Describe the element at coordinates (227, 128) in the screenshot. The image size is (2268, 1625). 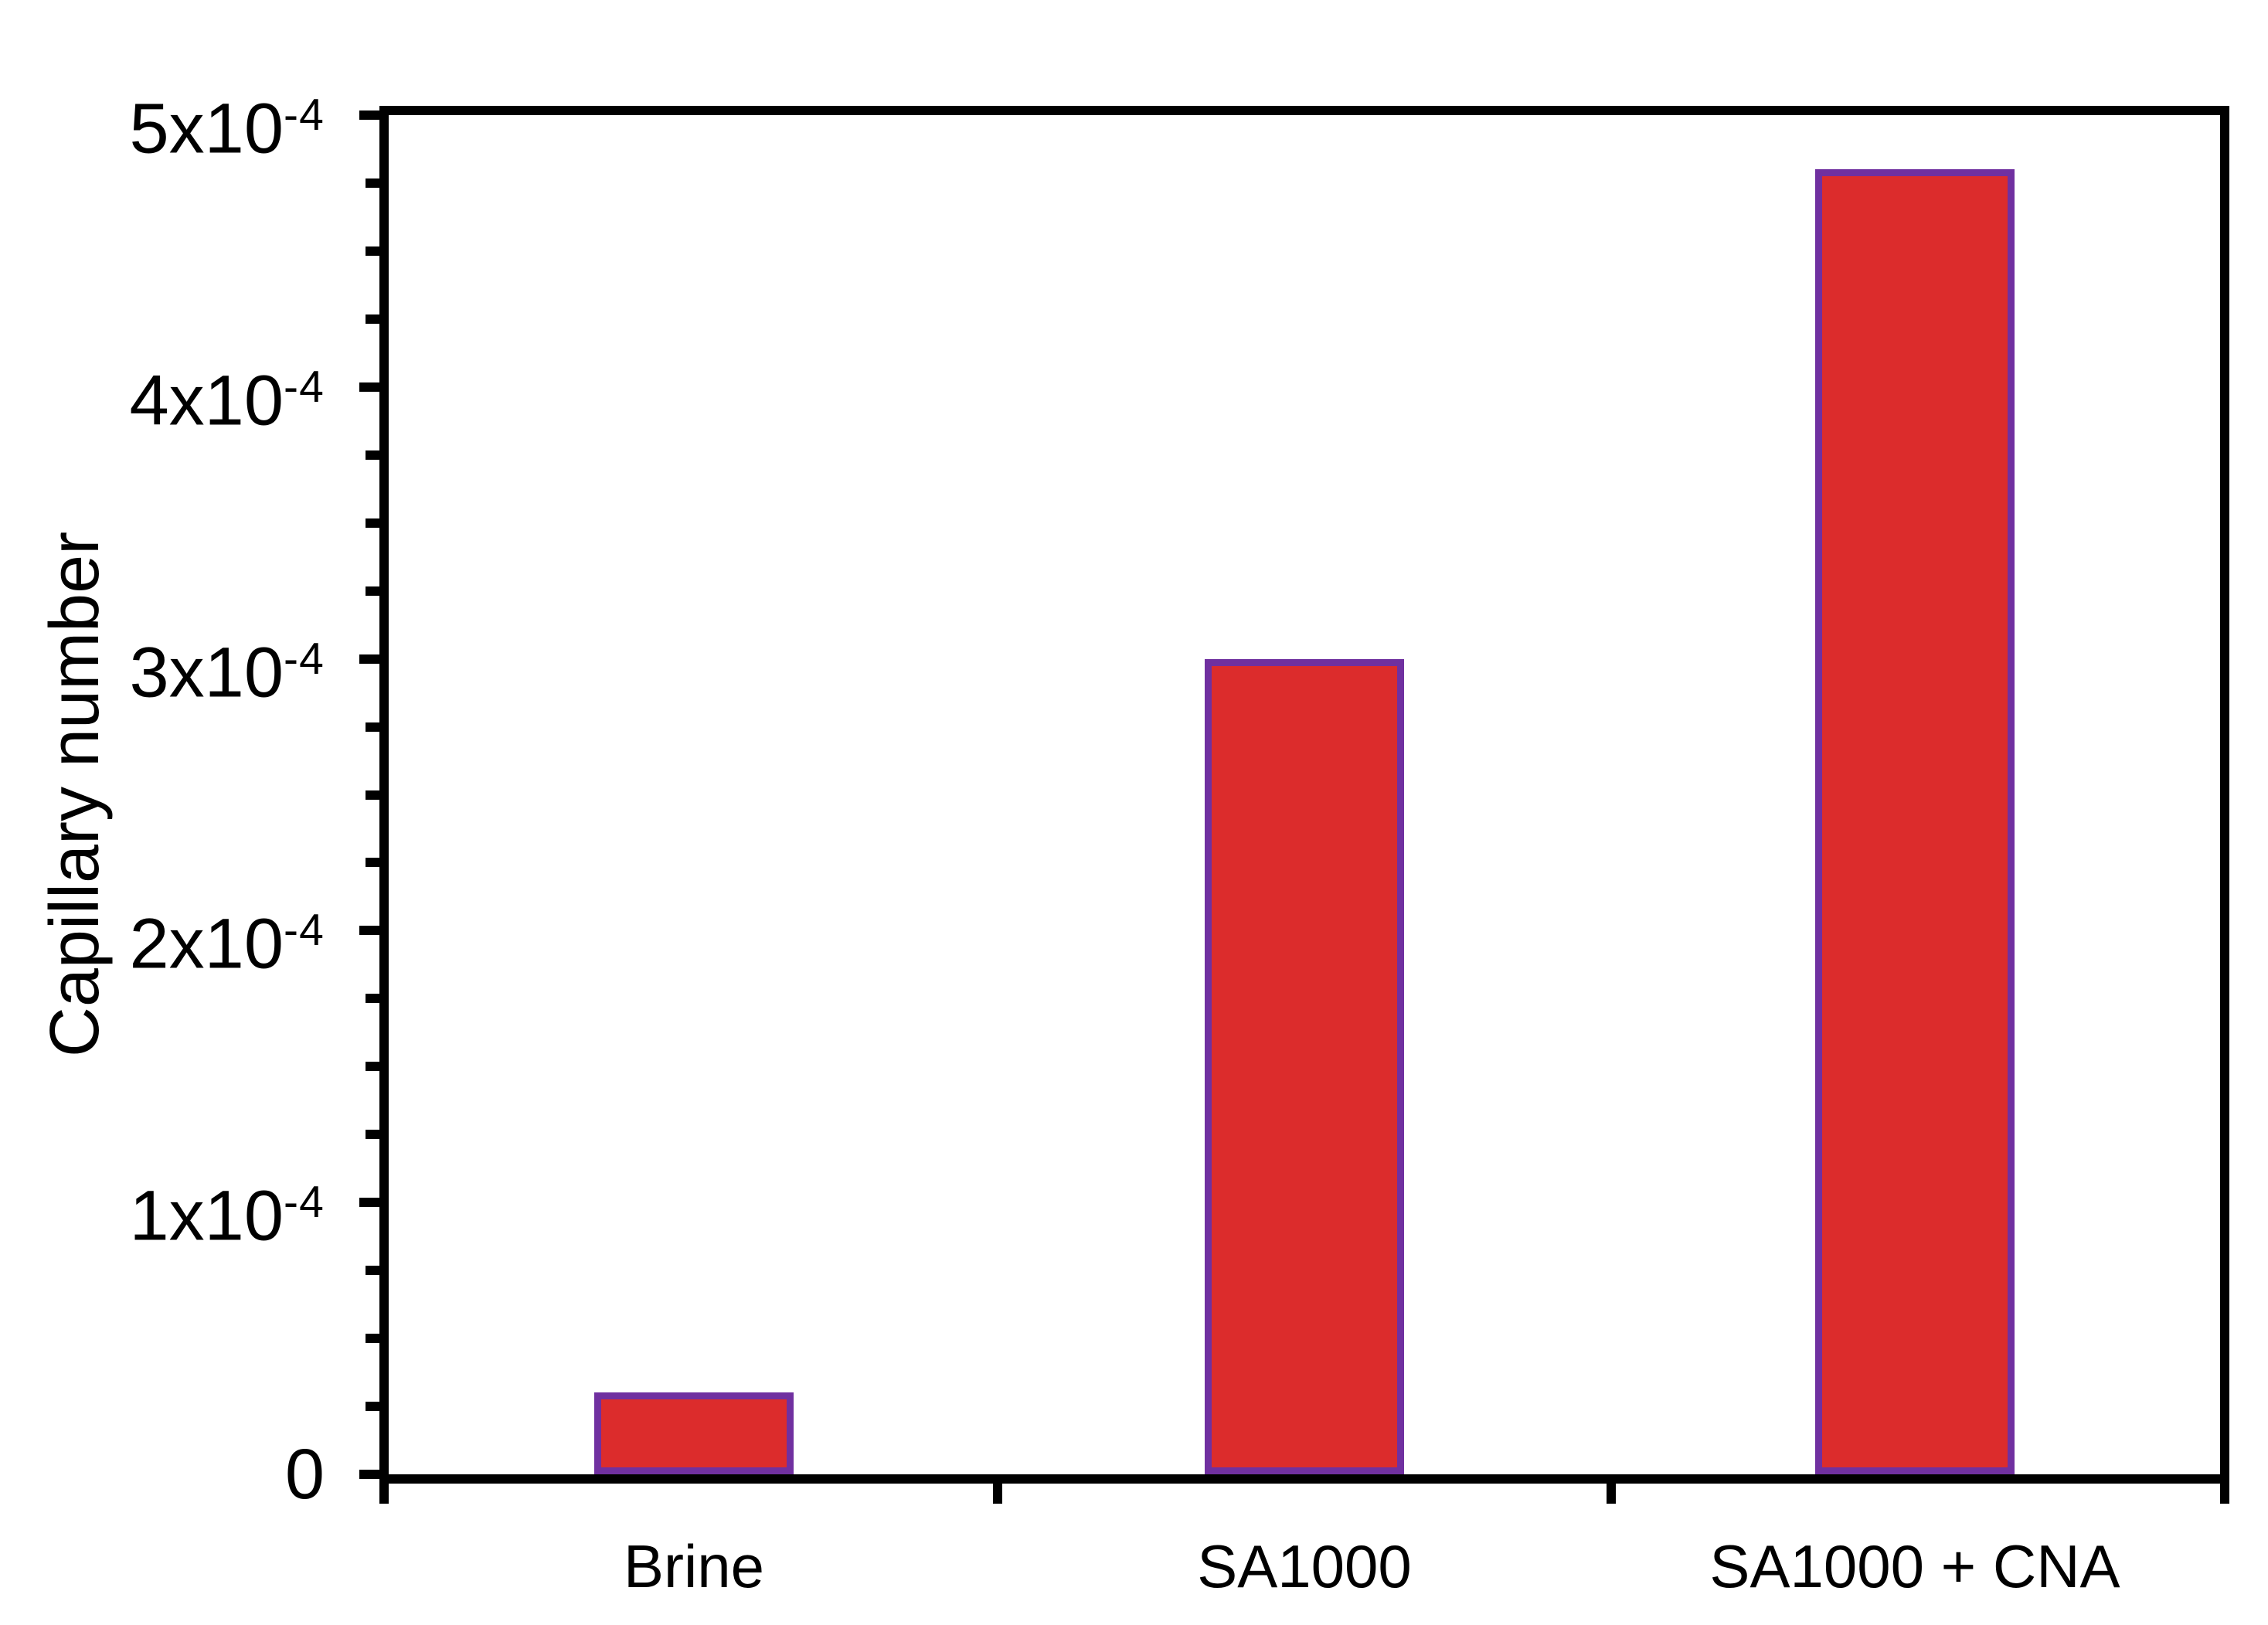
I see `y-tick-label: 5x10⁻⁴` at that location.